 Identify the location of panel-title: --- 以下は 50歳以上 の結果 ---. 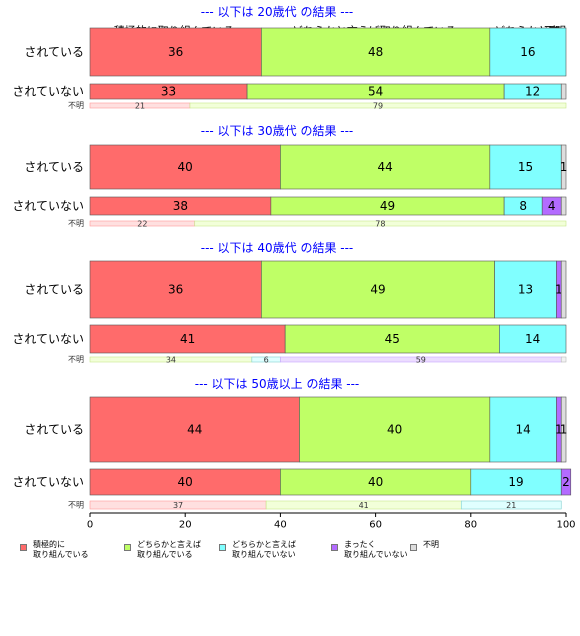
(277, 384).